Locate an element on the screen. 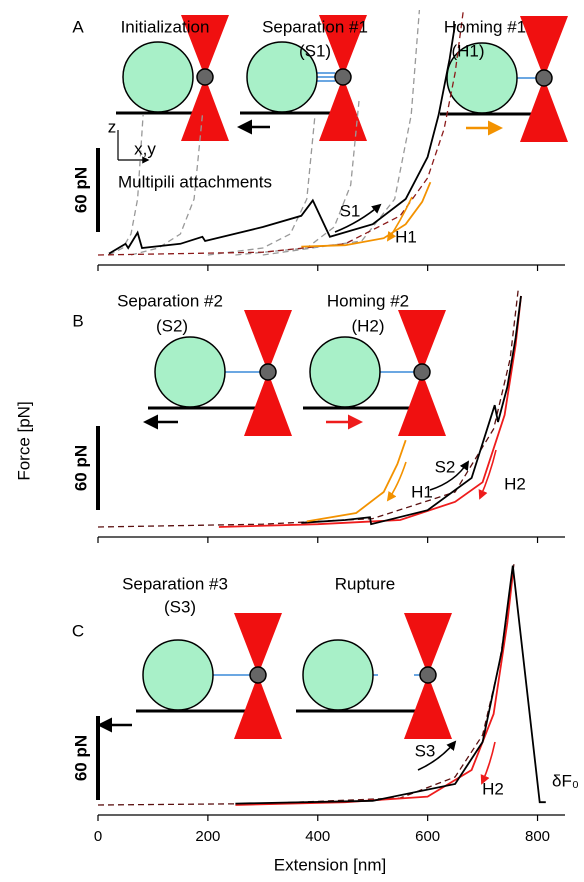 This screenshot has width=584, height=882. annotation: (S1) is located at coordinates (315, 50).